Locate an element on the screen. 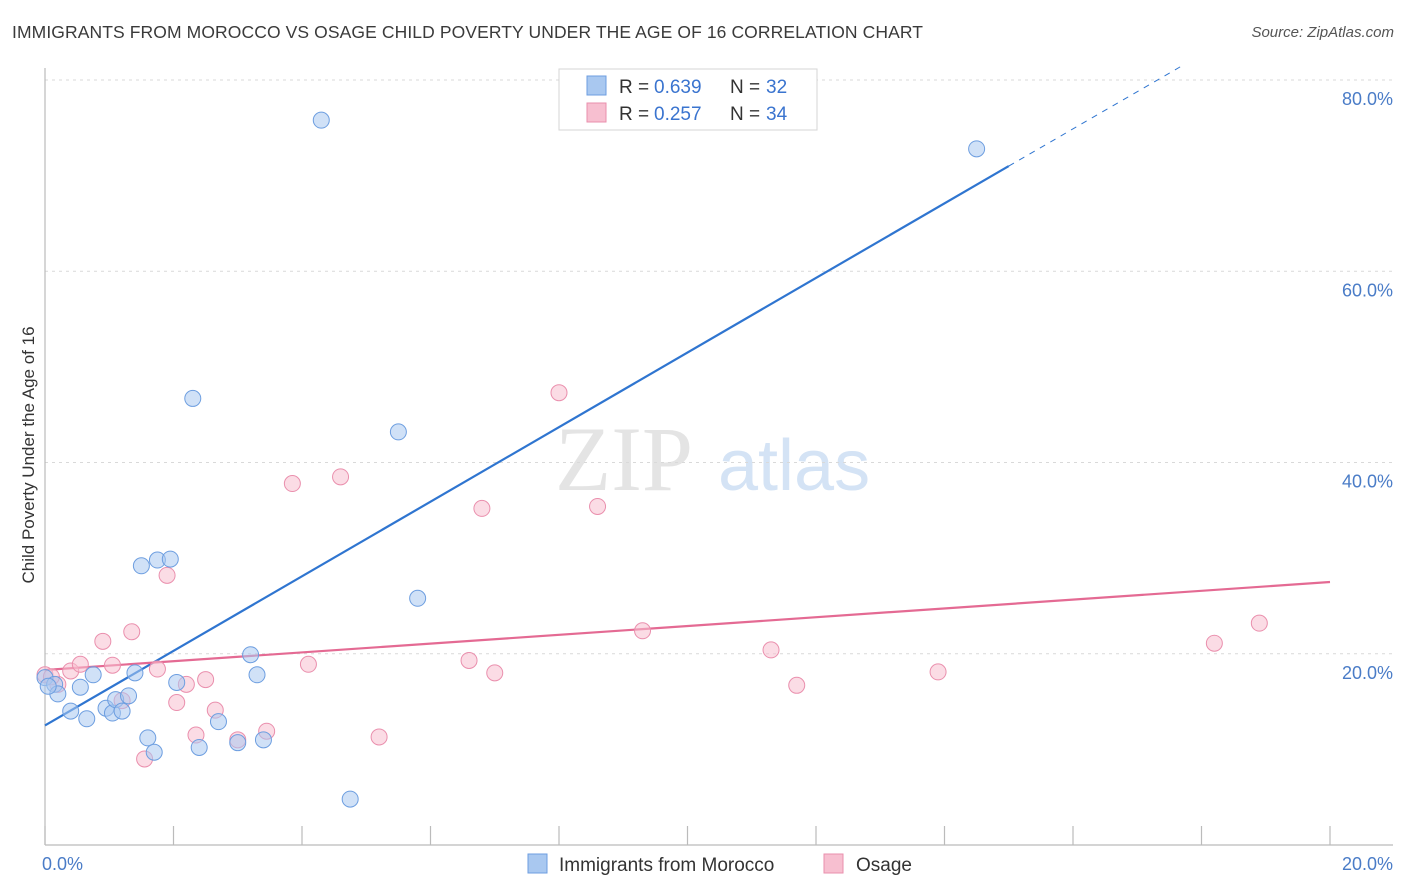 The height and width of the screenshot is (892, 1406). legend-r-label-2: R = is located at coordinates (634, 114).